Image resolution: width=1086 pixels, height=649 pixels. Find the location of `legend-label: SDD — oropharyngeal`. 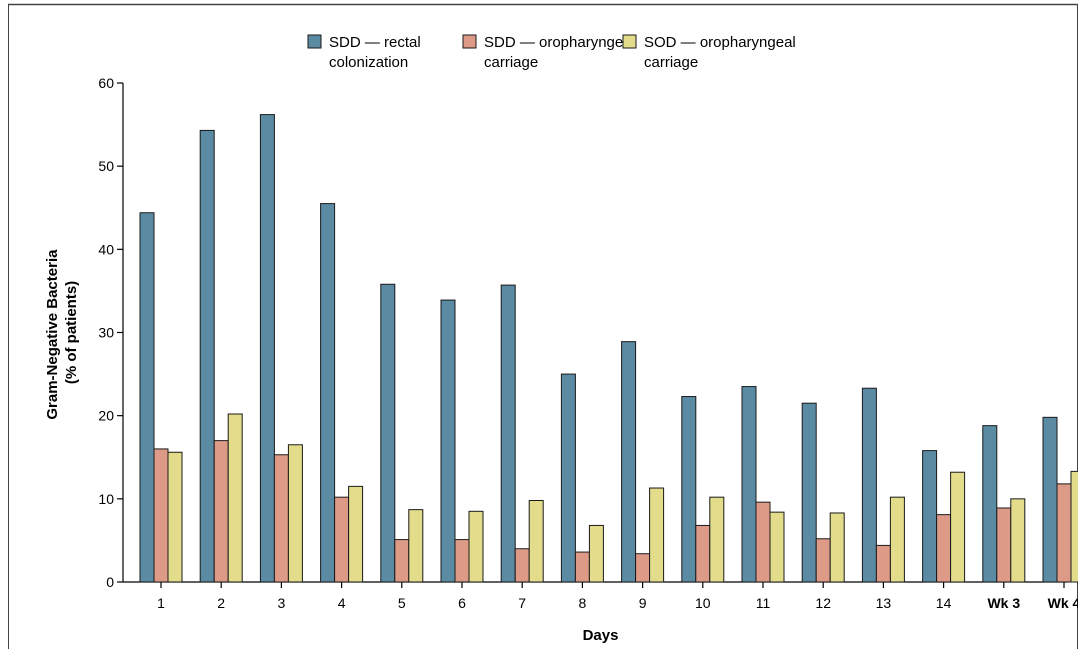

legend-label: SDD — oropharyngeal is located at coordinates (559, 42).